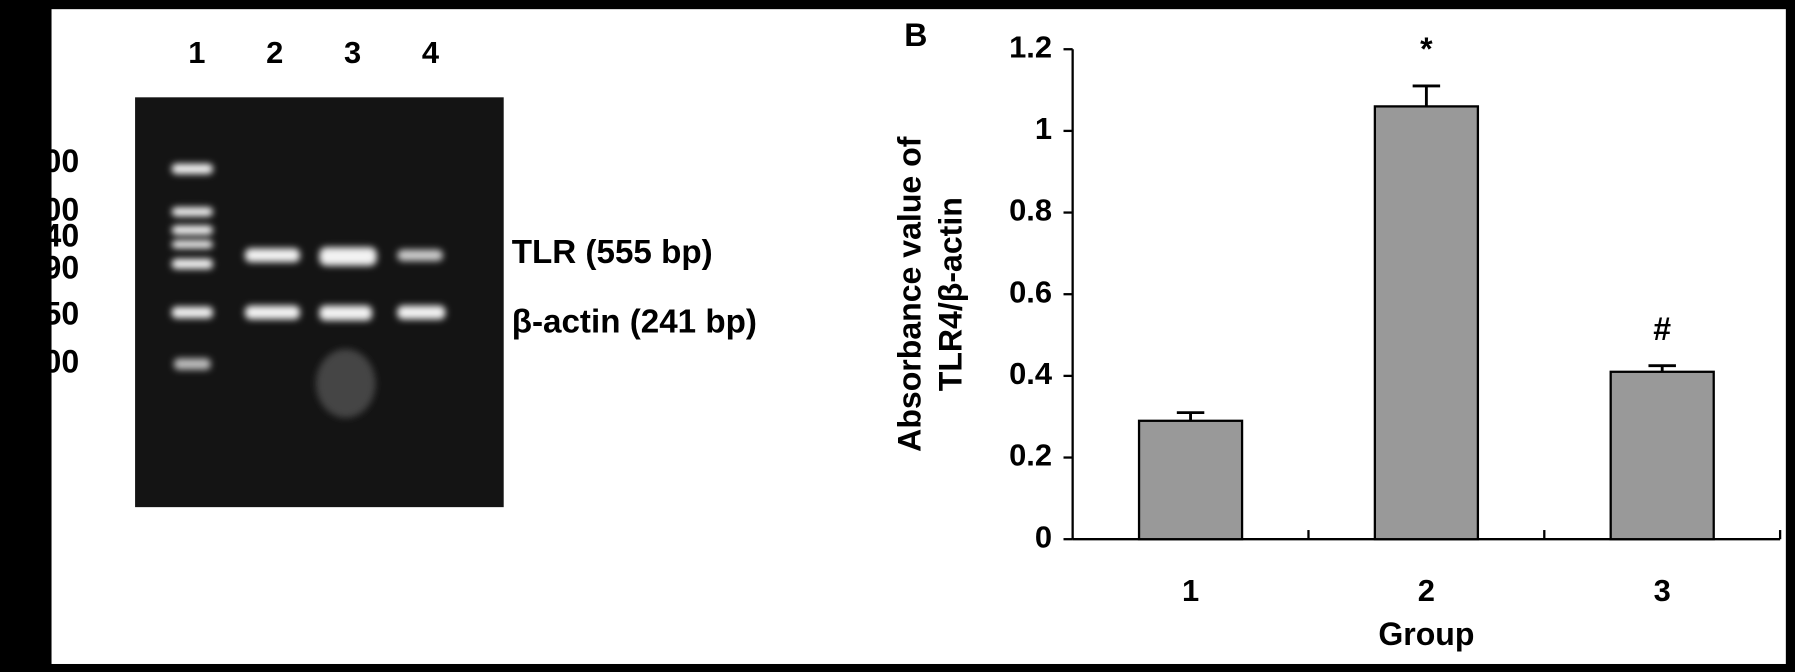  Describe the element at coordinates (930, 294) in the screenshot. I see `y-axis-label: Absorbance value of TLR4/β-actin` at that location.